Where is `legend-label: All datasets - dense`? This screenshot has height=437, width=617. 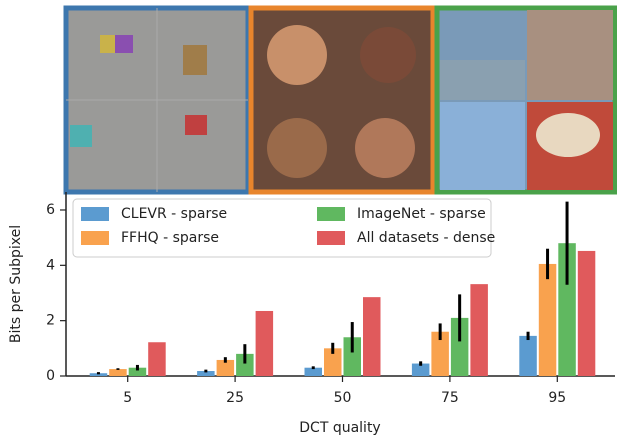
legend-label: All datasets - dense is located at coordinates (426, 238).